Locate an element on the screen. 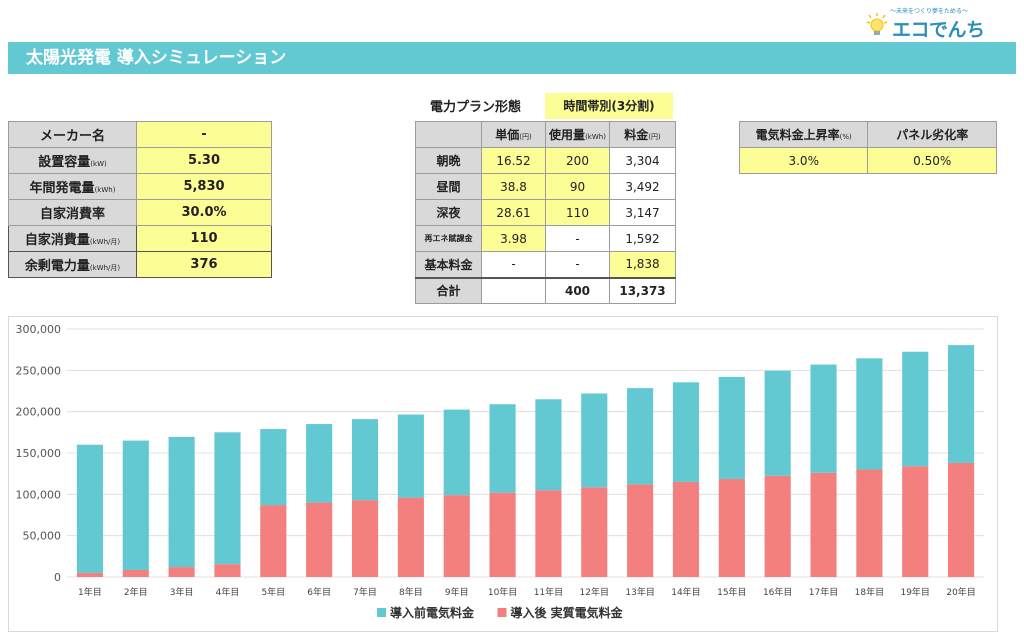 The height and width of the screenshot is (638, 1024). x-tick-label: 9年目 is located at coordinates (457, 592).